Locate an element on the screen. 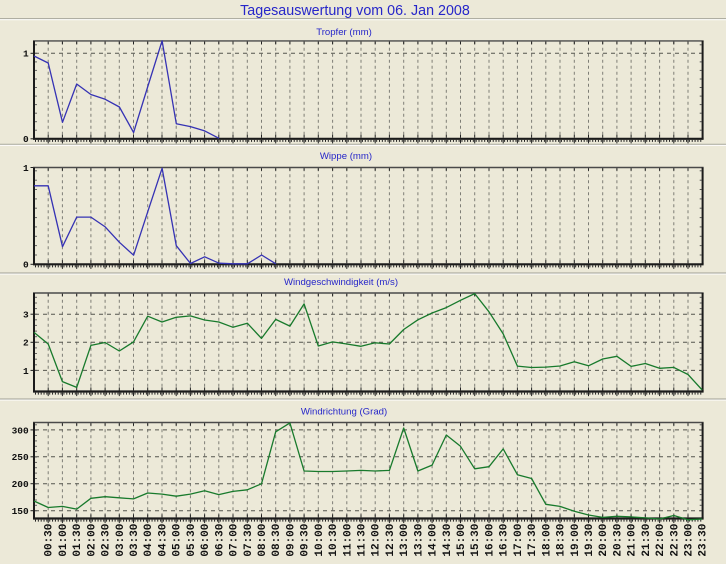  svg-text: 22:00 is located at coordinates (661, 540).